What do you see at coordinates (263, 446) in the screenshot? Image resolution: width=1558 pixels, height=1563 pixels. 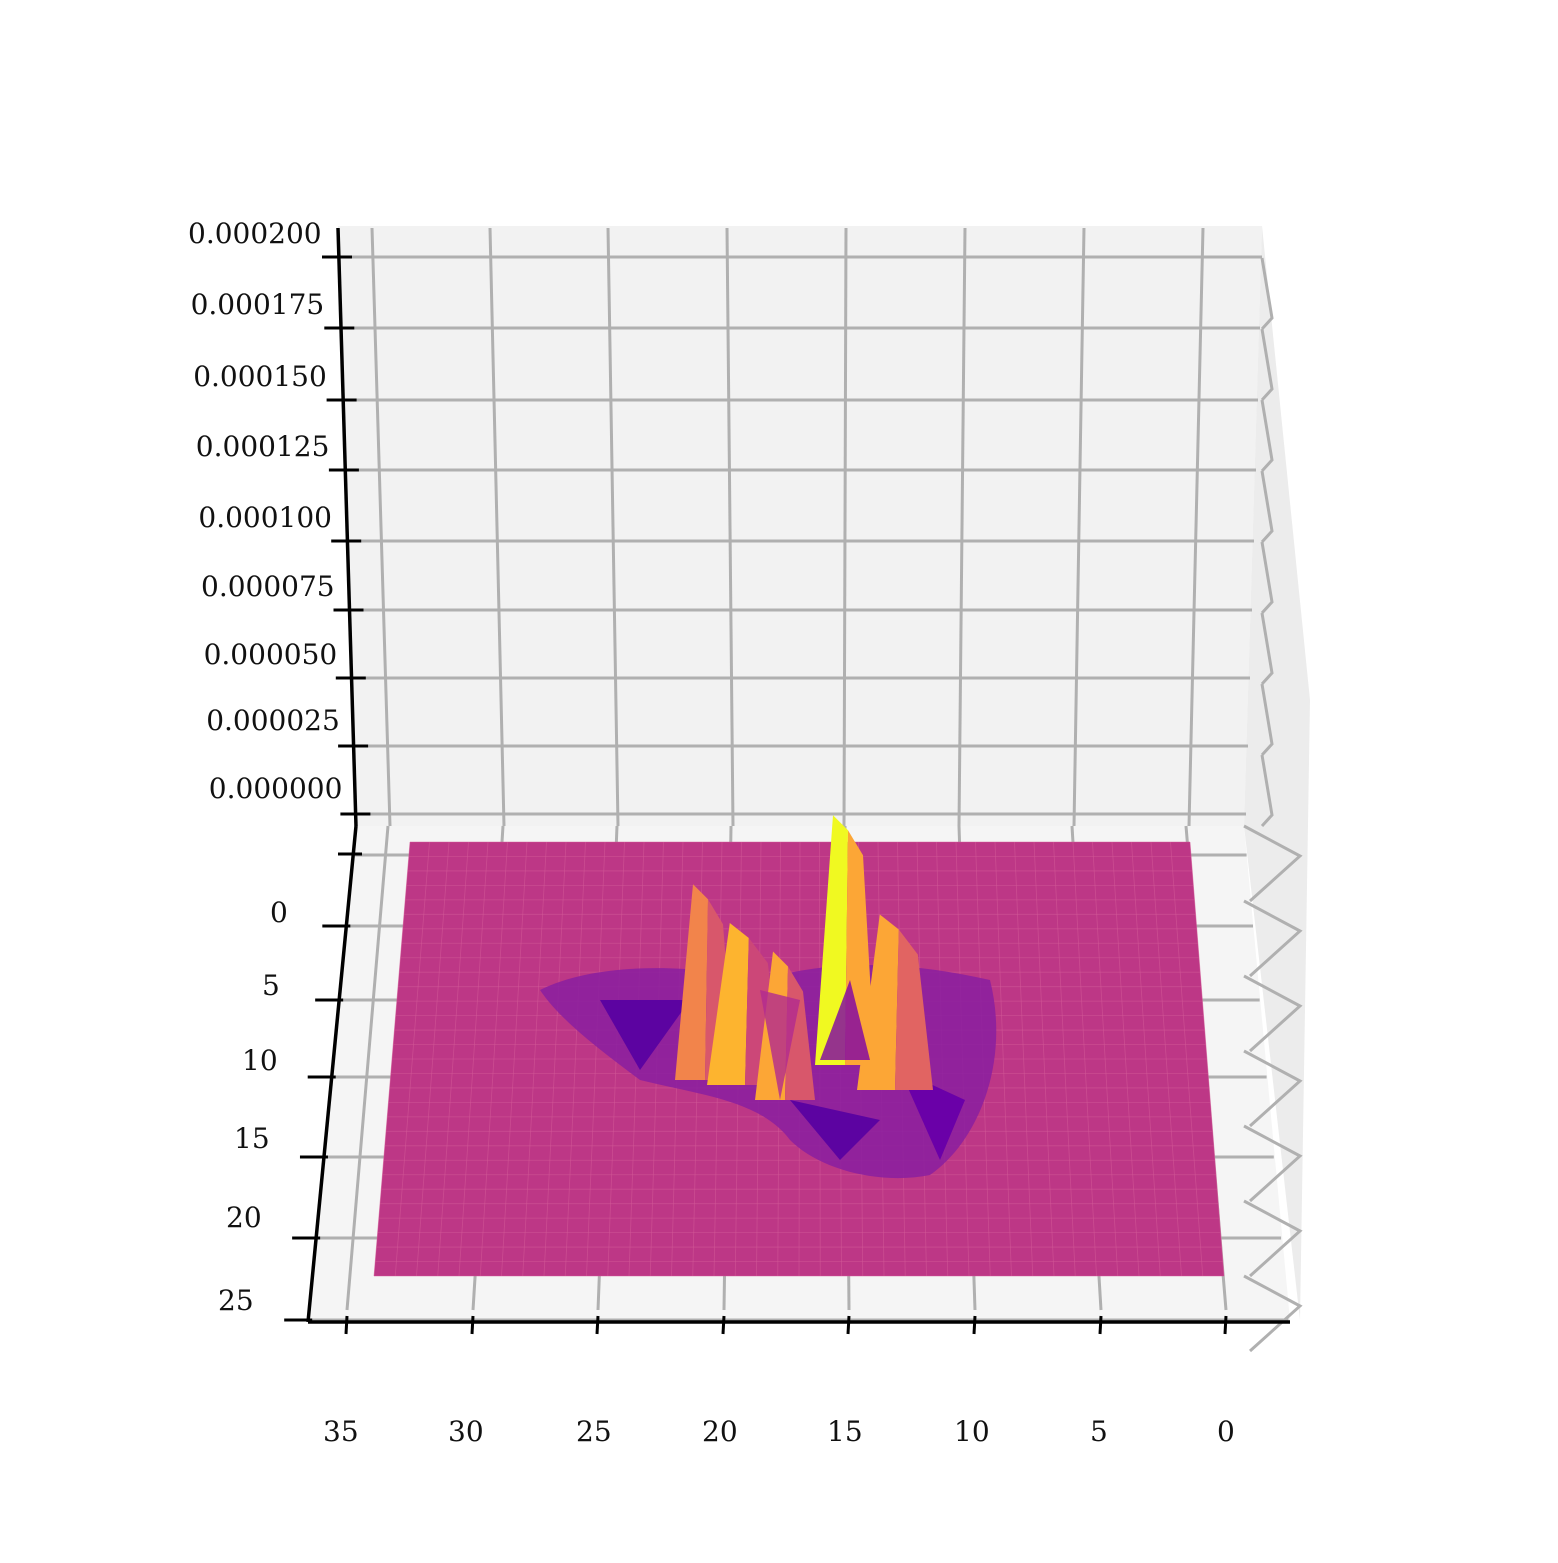 I see `z-tick-label: 0.000125` at bounding box center [263, 446].